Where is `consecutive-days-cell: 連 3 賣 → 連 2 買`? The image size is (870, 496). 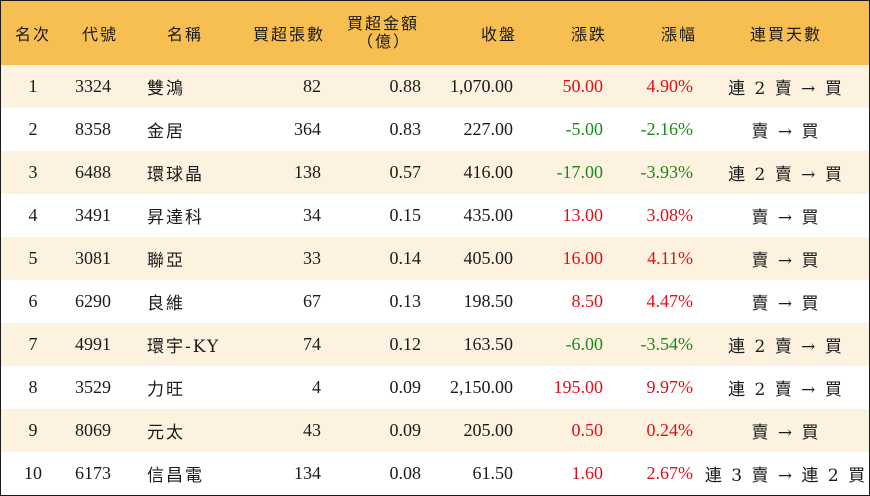 consecutive-days-cell: 連 3 賣 → 連 2 買 is located at coordinates (786, 476).